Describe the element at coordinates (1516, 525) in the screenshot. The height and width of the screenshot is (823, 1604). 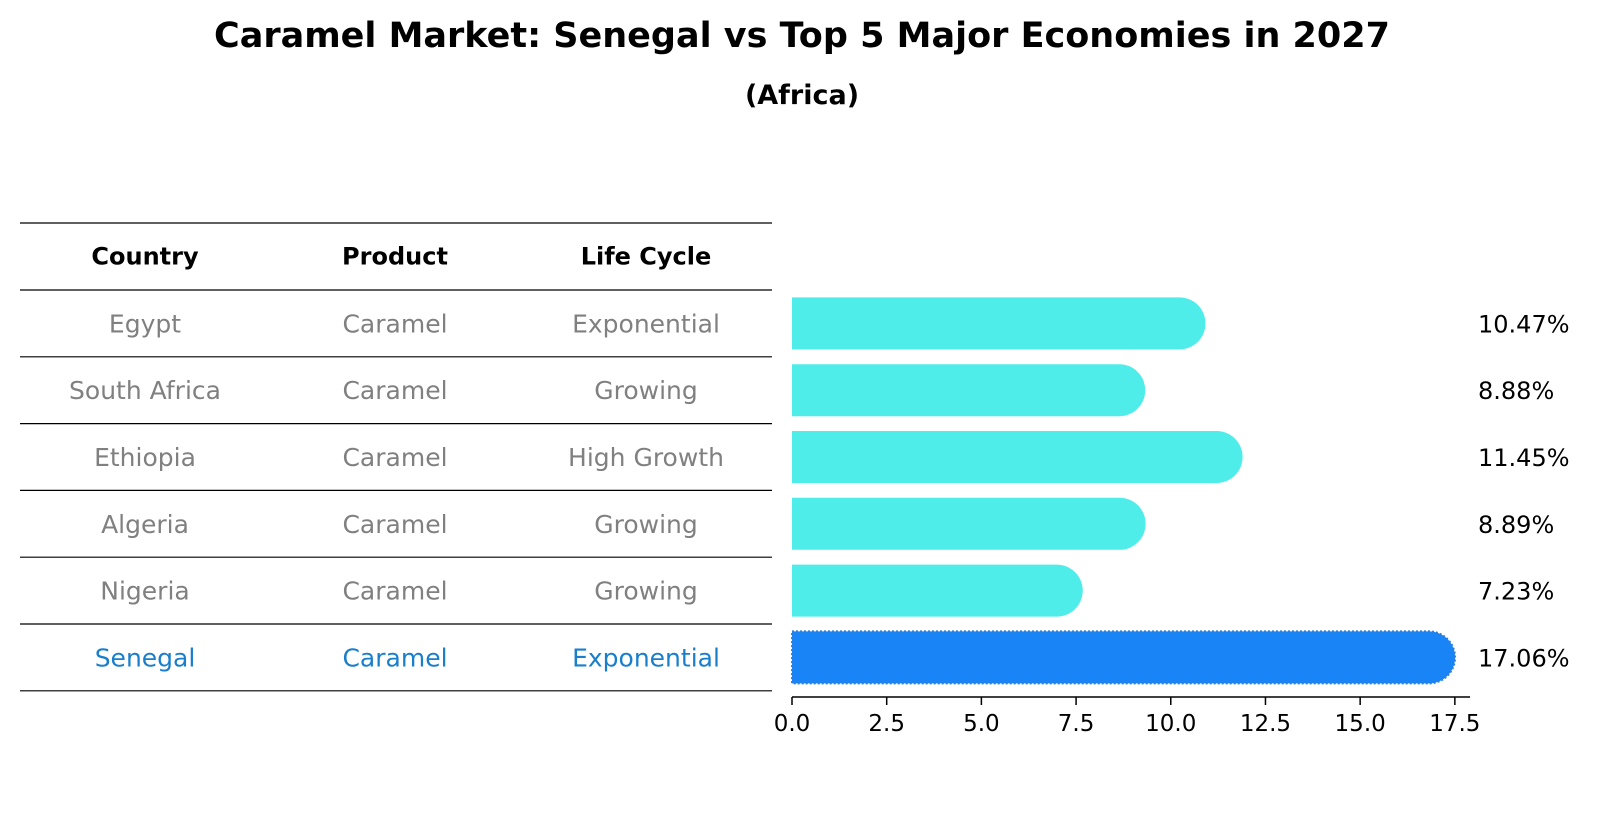
I see `bar-value-label: 8.89%` at that location.